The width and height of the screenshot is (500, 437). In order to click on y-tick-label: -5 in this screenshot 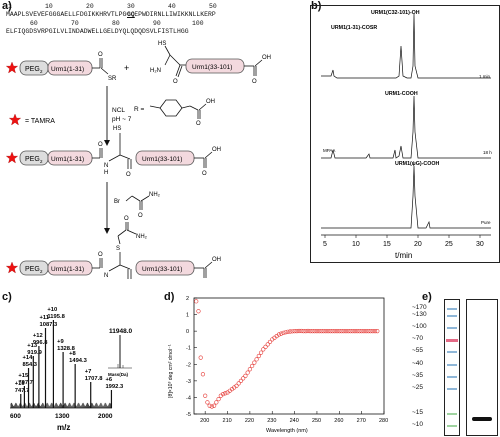, I will do `click(188, 415)`.